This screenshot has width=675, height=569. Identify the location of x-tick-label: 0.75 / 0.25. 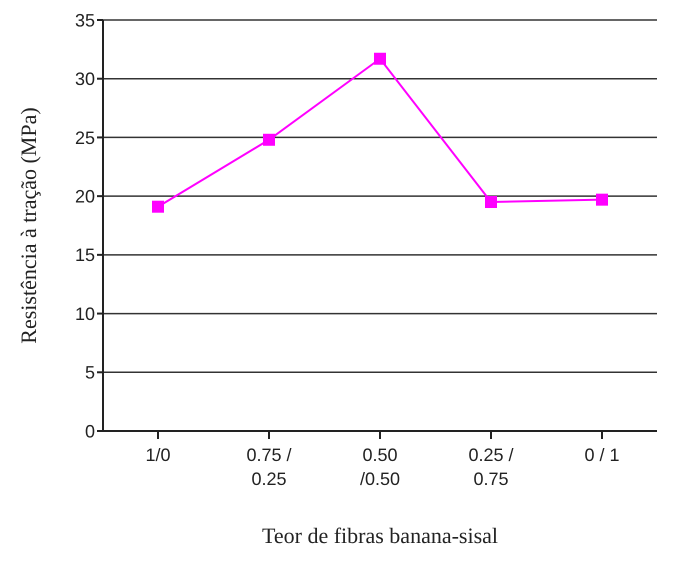
(269, 467).